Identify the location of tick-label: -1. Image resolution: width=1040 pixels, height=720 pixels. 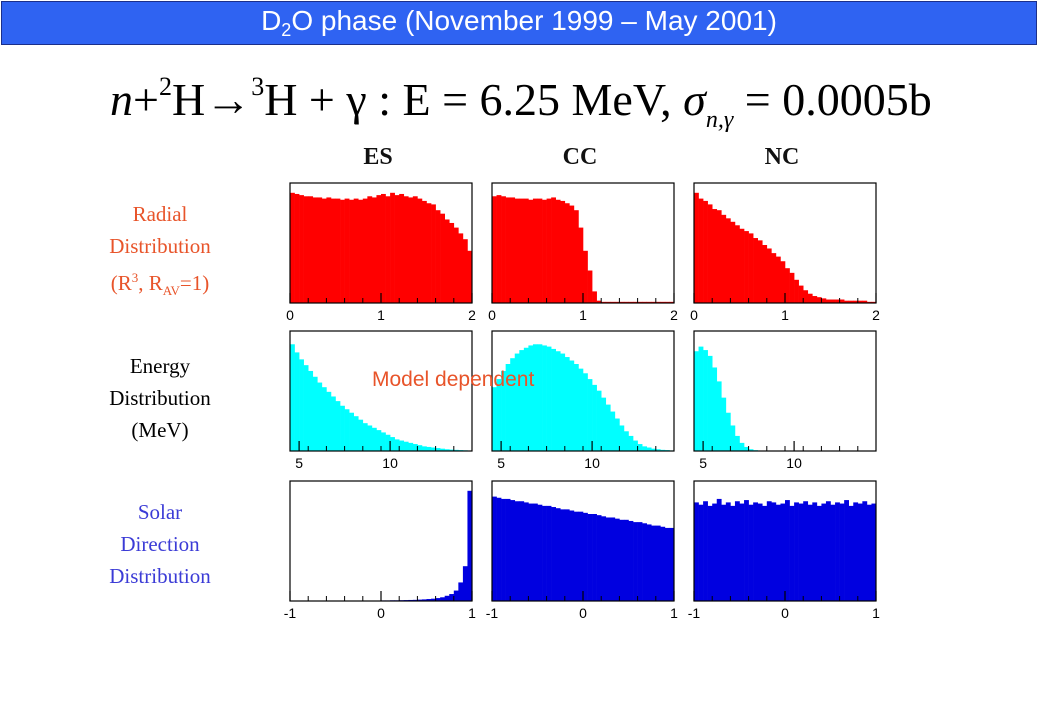
(694, 613).